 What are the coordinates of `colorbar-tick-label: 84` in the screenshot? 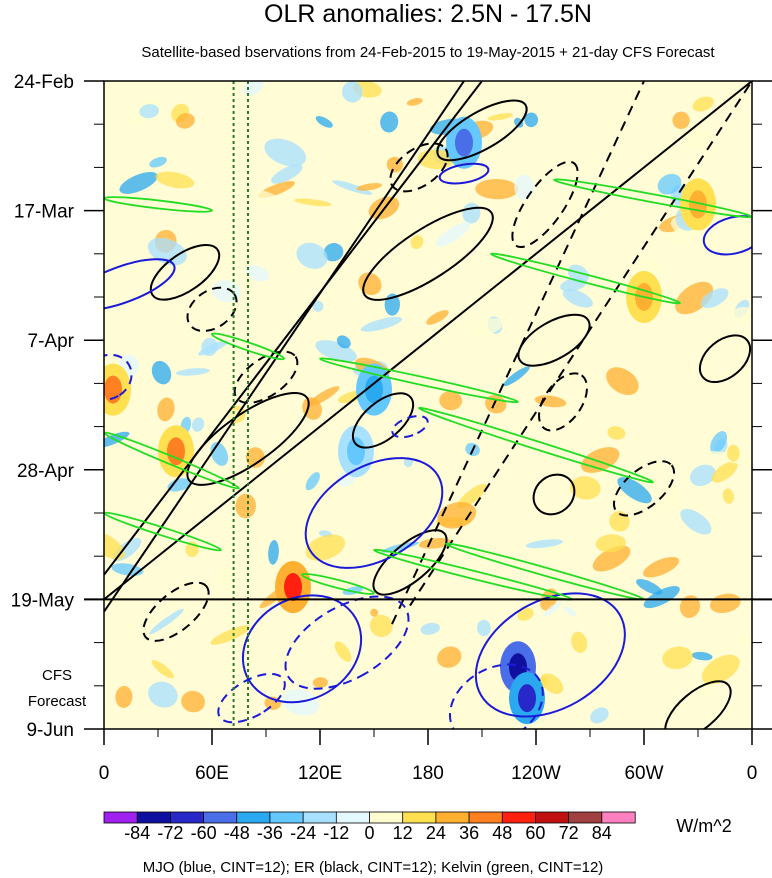 It's located at (602, 833).